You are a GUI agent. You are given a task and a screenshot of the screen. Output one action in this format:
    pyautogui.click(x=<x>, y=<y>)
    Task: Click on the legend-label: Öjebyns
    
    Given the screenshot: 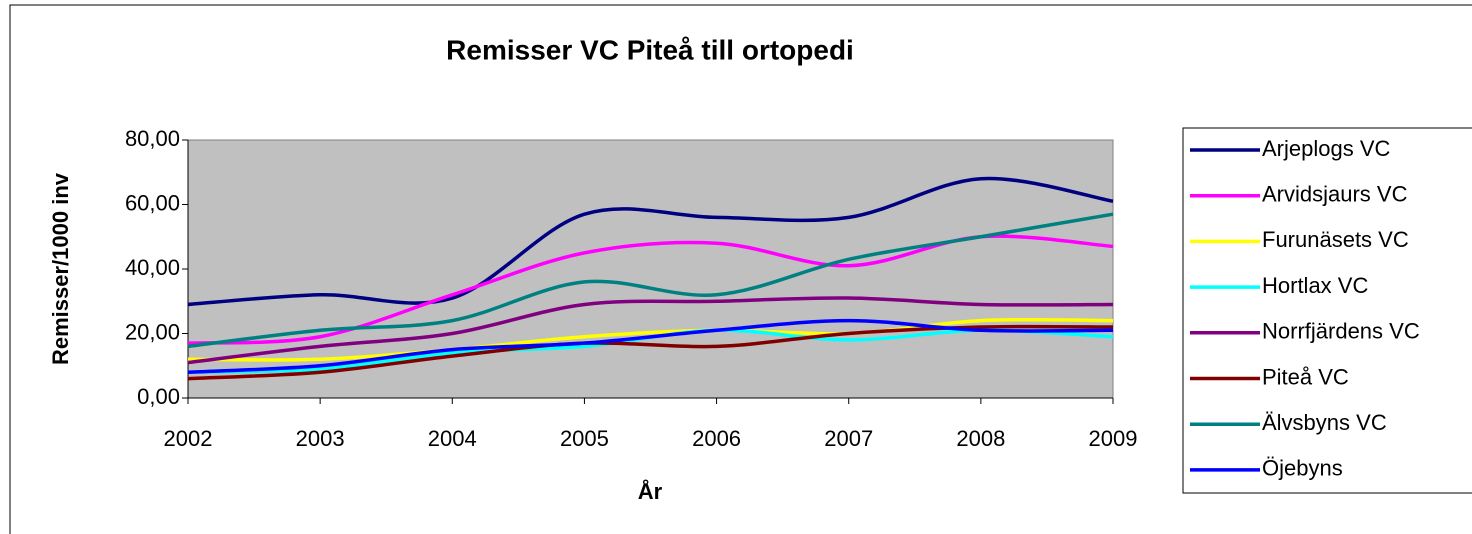 What is the action you would take?
    pyautogui.click(x=1302, y=468)
    